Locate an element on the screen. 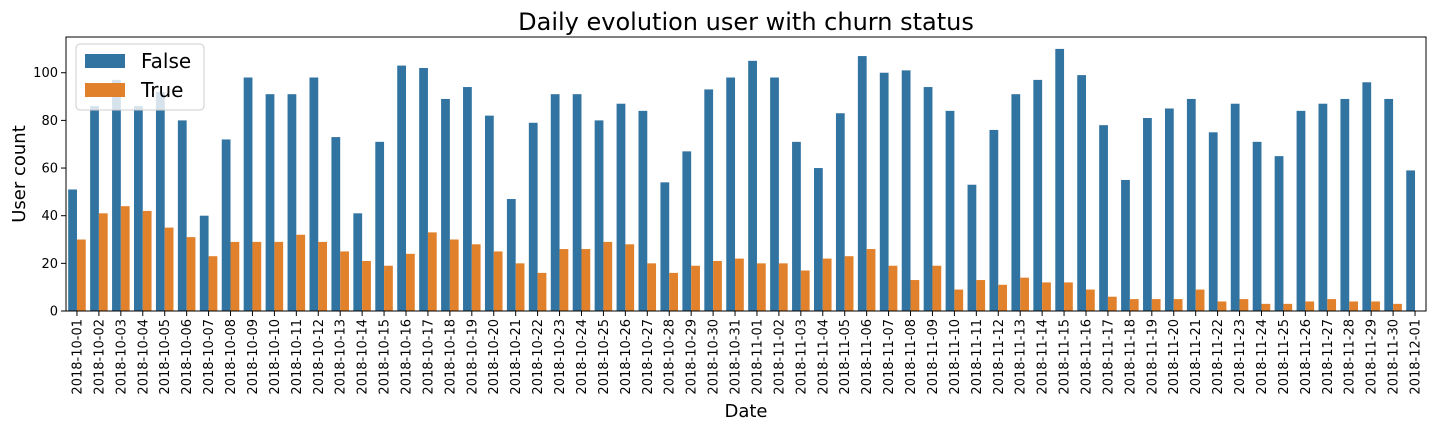 The image size is (1440, 432). y-tick-label: 40 is located at coordinates (49, 216).